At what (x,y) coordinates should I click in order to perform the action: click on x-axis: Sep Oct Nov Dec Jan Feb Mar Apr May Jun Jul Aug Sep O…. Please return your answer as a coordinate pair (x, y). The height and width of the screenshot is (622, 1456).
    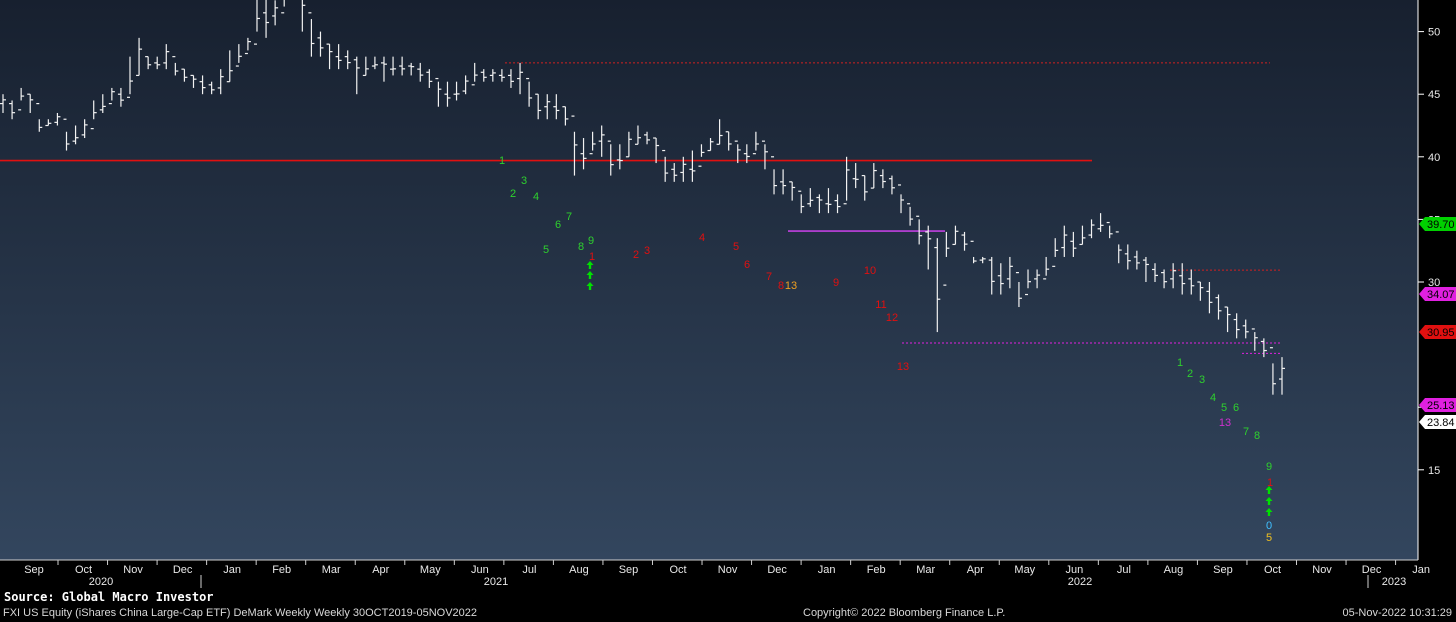
    Looking at the image, I should click on (715, 573).